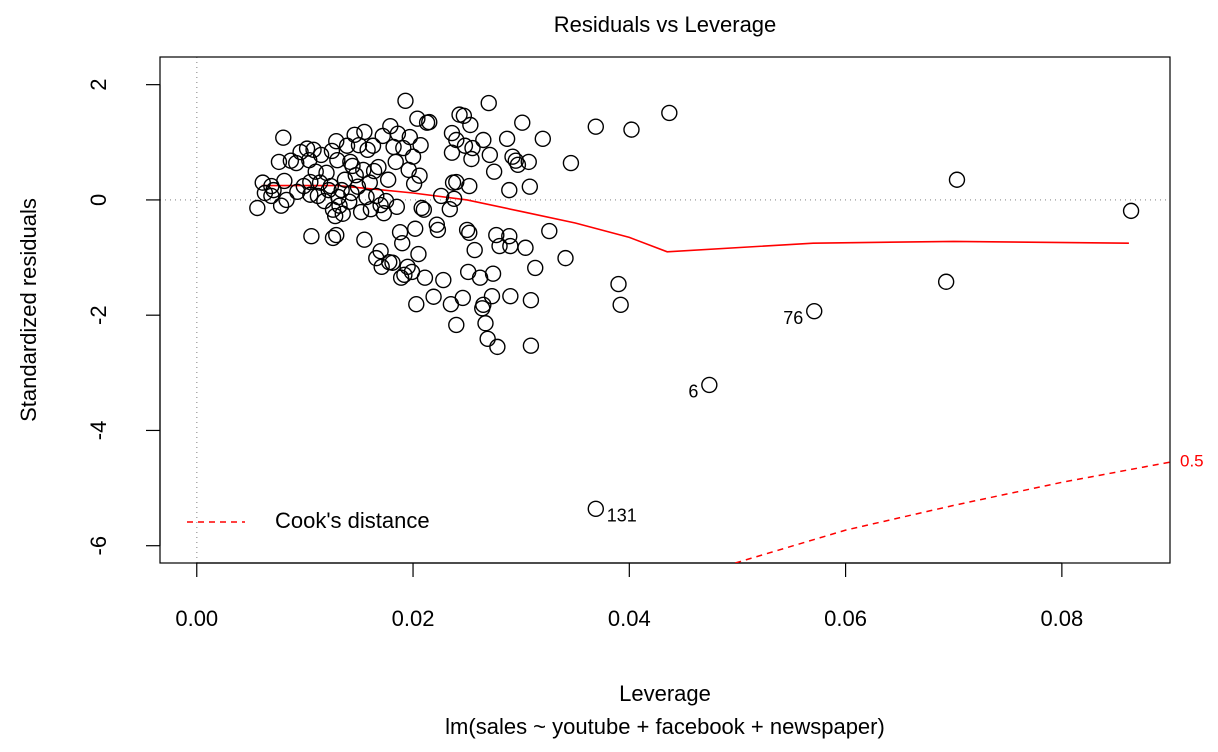  I want to click on y-tick-label: 0, so click(98, 200).